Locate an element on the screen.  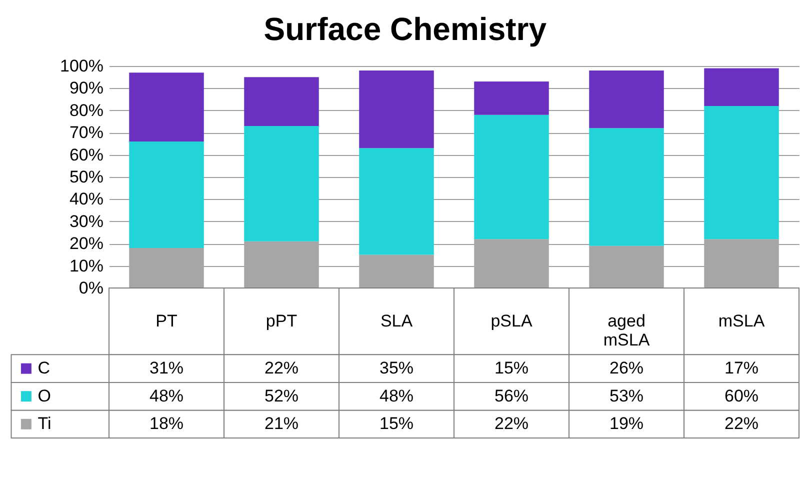
legend-label: Ti is located at coordinates (45, 424).